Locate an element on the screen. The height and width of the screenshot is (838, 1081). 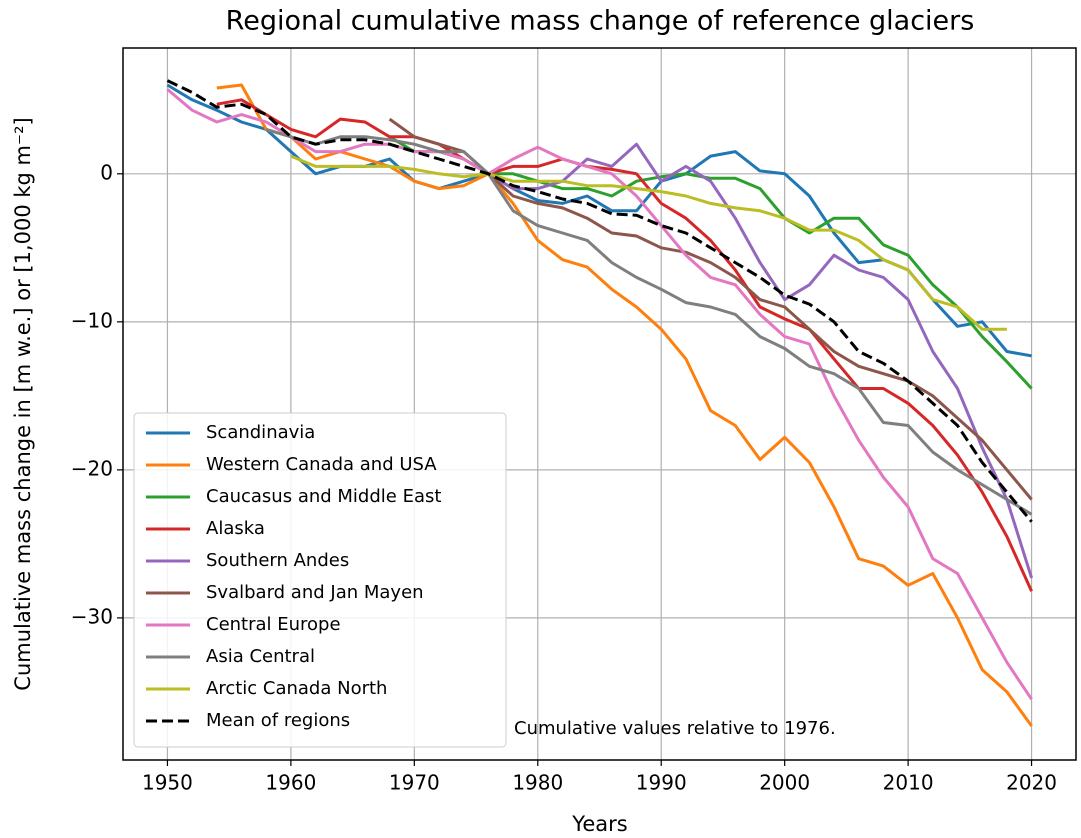
y-tick-label: −10 is located at coordinates (92, 320).